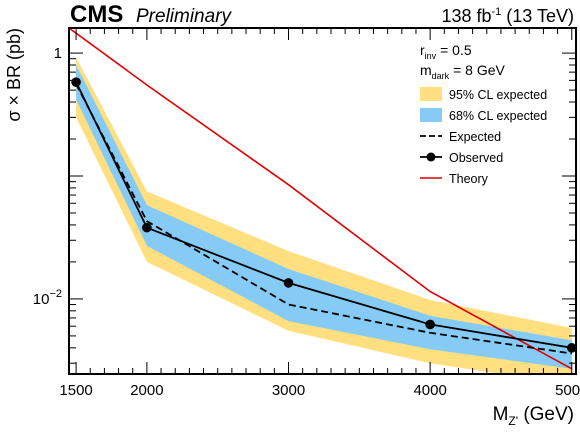 The image size is (580, 433). Describe the element at coordinates (498, 95) in the screenshot. I see `legend-label: 95% CL expected` at that location.